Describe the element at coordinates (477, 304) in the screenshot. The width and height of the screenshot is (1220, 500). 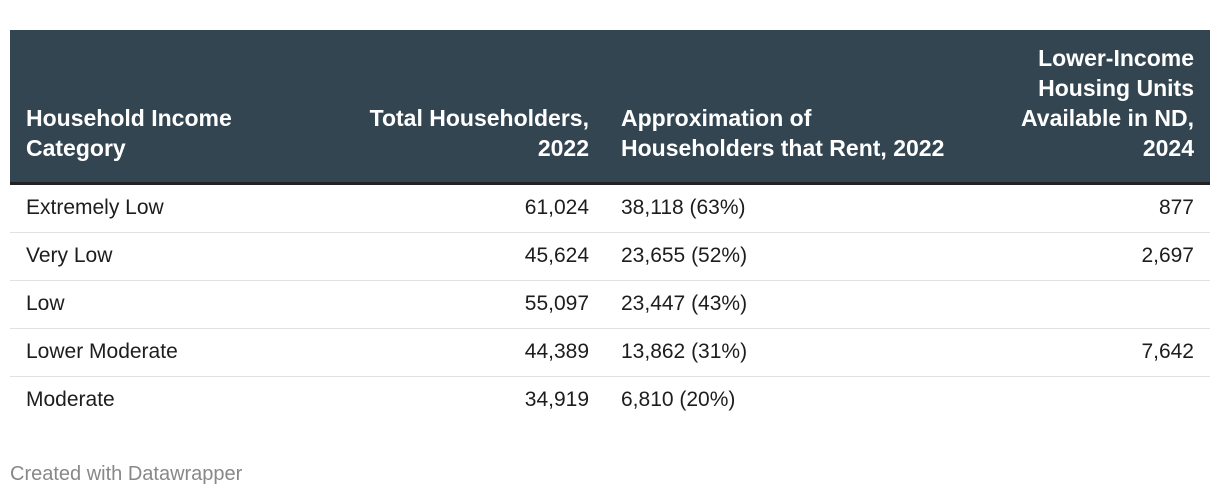
I see `cell-total: 55,097` at that location.